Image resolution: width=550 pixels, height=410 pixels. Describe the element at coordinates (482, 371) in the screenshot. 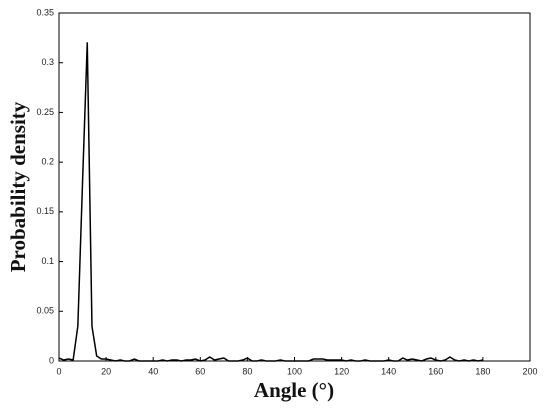

I see `x-tick-label: 180` at that location.